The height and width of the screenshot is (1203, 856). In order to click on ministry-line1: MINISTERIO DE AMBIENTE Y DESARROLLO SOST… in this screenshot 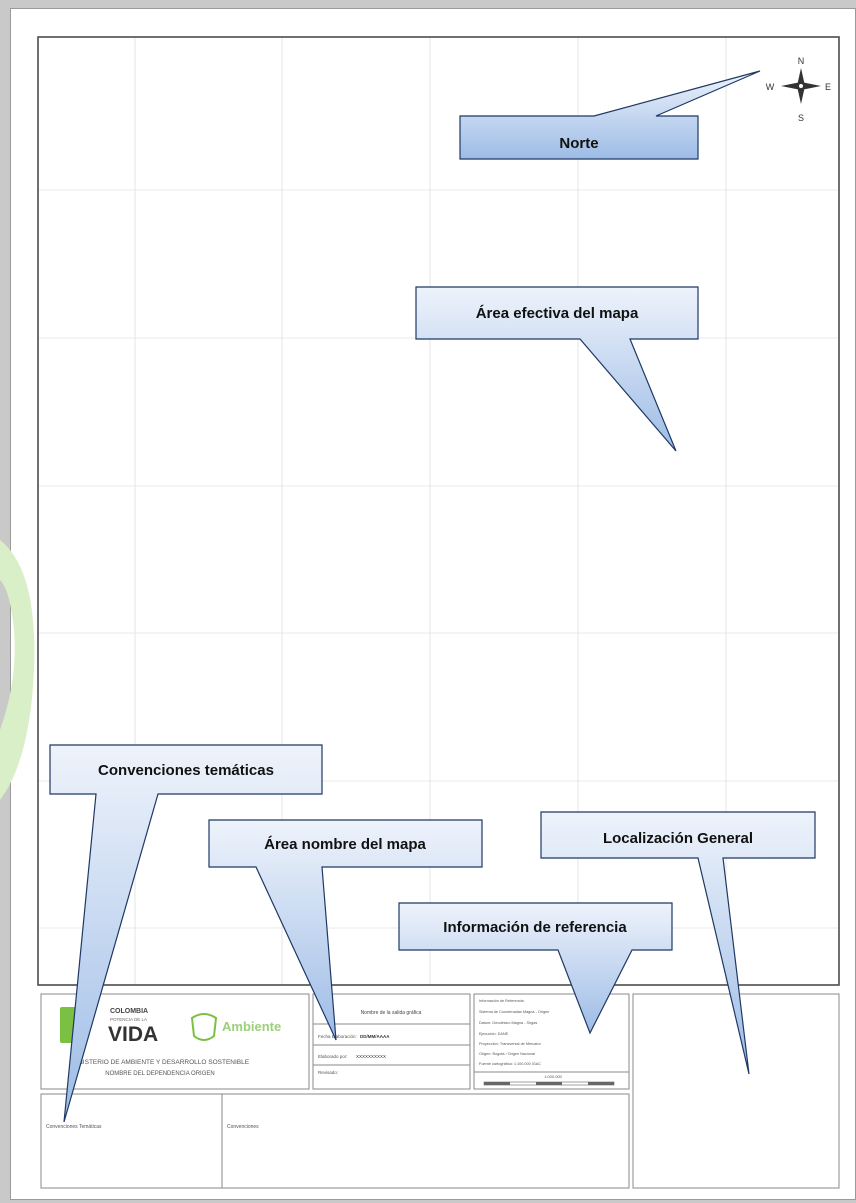, I will do `click(160, 1062)`.